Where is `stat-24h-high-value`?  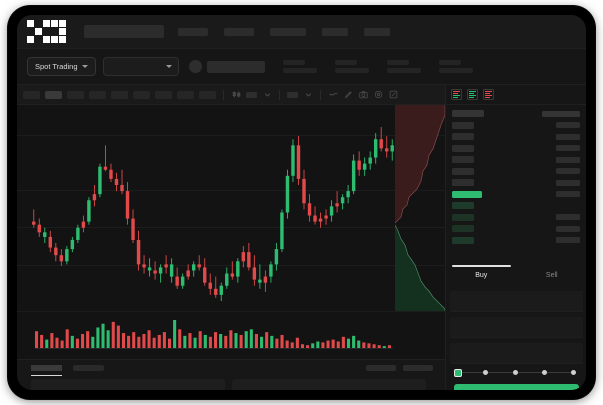
stat-24h-high-value is located at coordinates (351, 70).